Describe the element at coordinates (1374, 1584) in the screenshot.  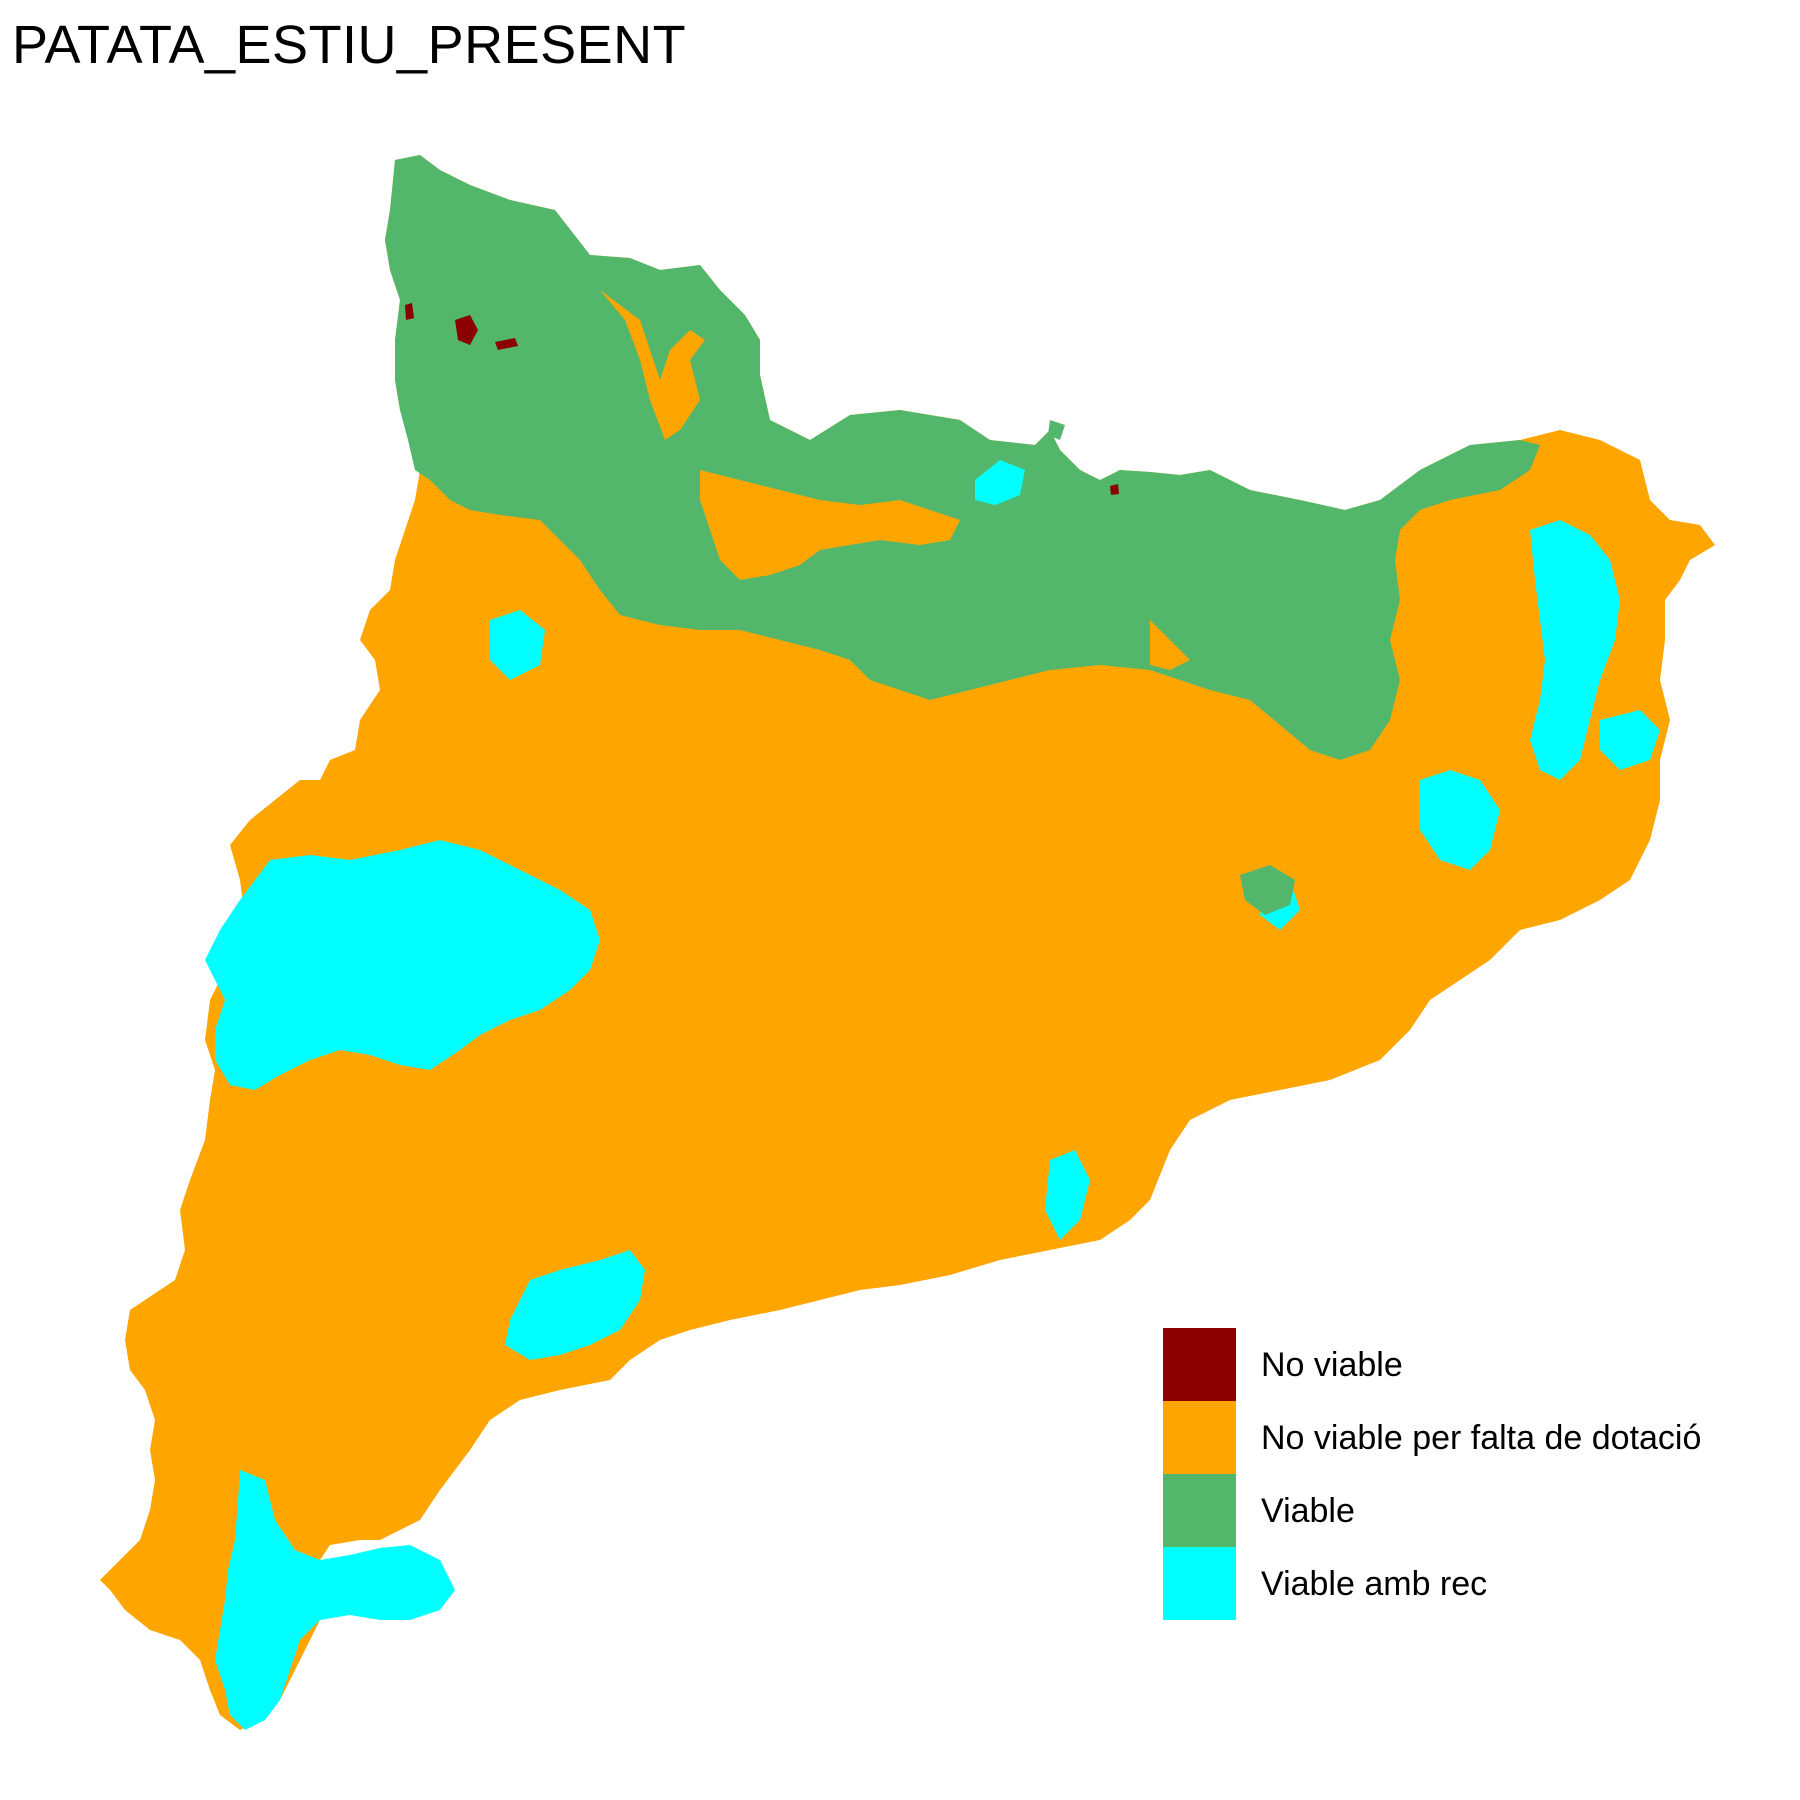
I see `legend-label: Viable amb rec` at that location.